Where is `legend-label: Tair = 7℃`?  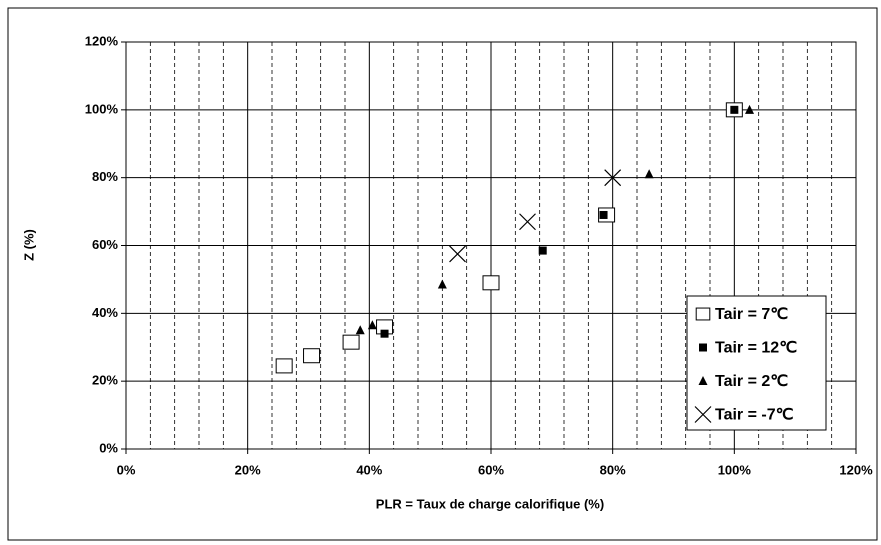 legend-label: Tair = 7℃ is located at coordinates (751, 314).